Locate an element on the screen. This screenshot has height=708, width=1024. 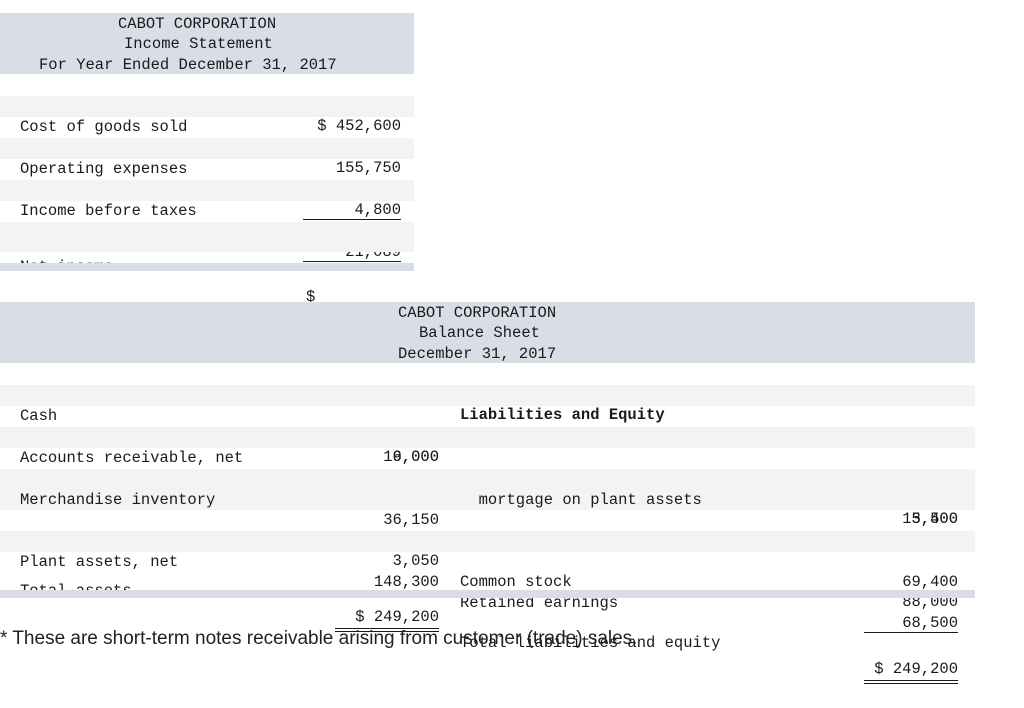
balance-company-title: CABOT CORPORATION is located at coordinates (477, 313).